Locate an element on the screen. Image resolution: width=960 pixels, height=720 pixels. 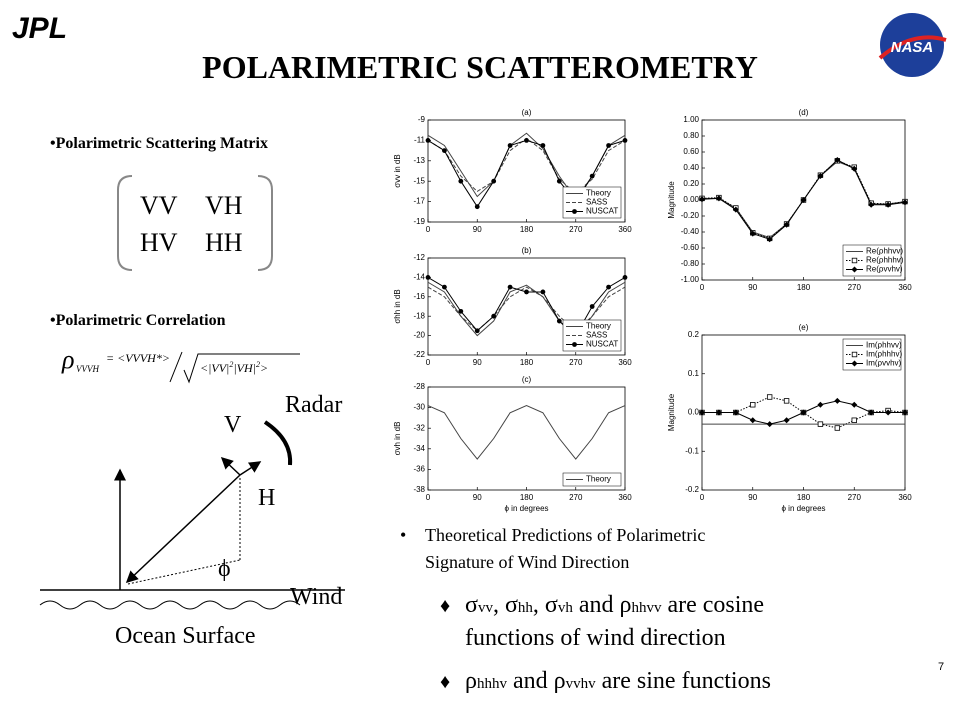
y-tick-label: 1.00 is located at coordinates (691, 119).